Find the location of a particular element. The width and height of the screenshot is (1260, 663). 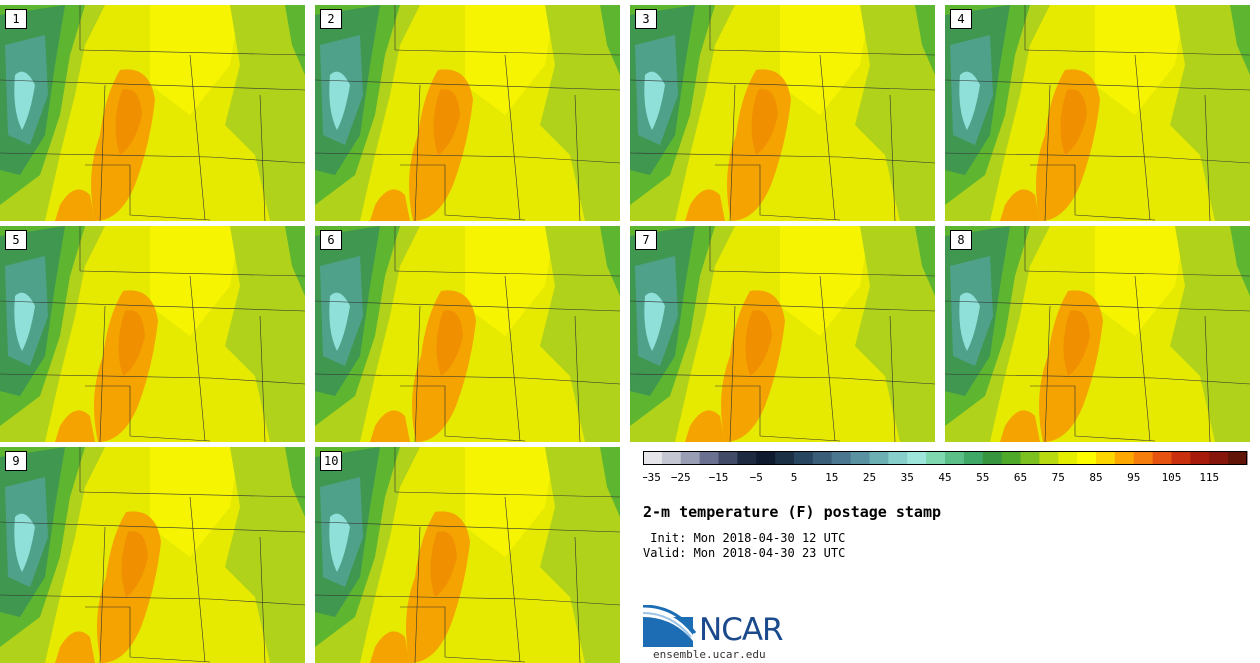

panel-label: 2 is located at coordinates (331, 19).